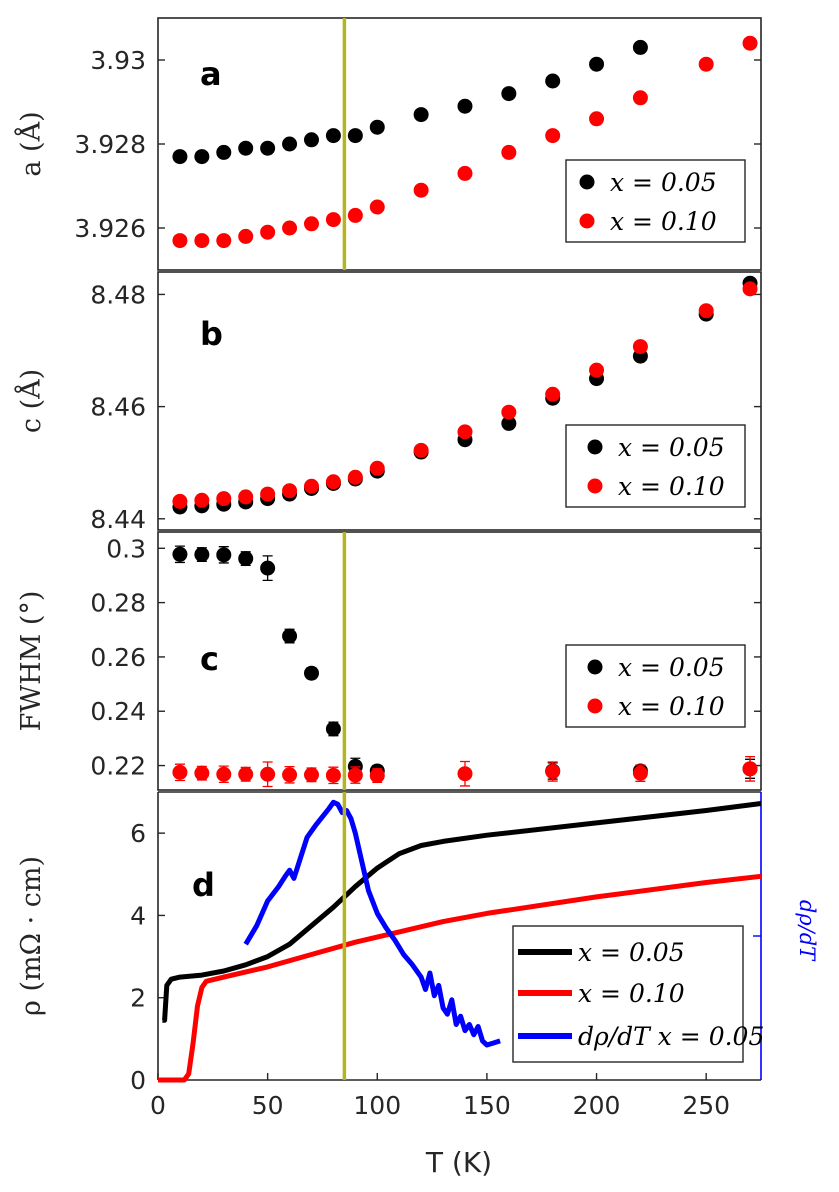 This screenshot has height=1192, width=839. I want to click on legend-a: x = 0.05 x = 0.10, so click(655, 201).